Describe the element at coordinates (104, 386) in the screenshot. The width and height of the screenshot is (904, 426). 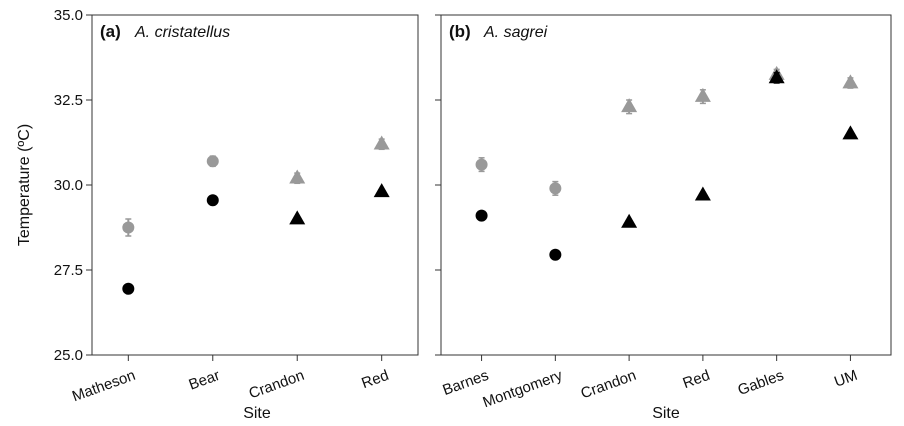
I see `x-tick-label: Matheson` at that location.